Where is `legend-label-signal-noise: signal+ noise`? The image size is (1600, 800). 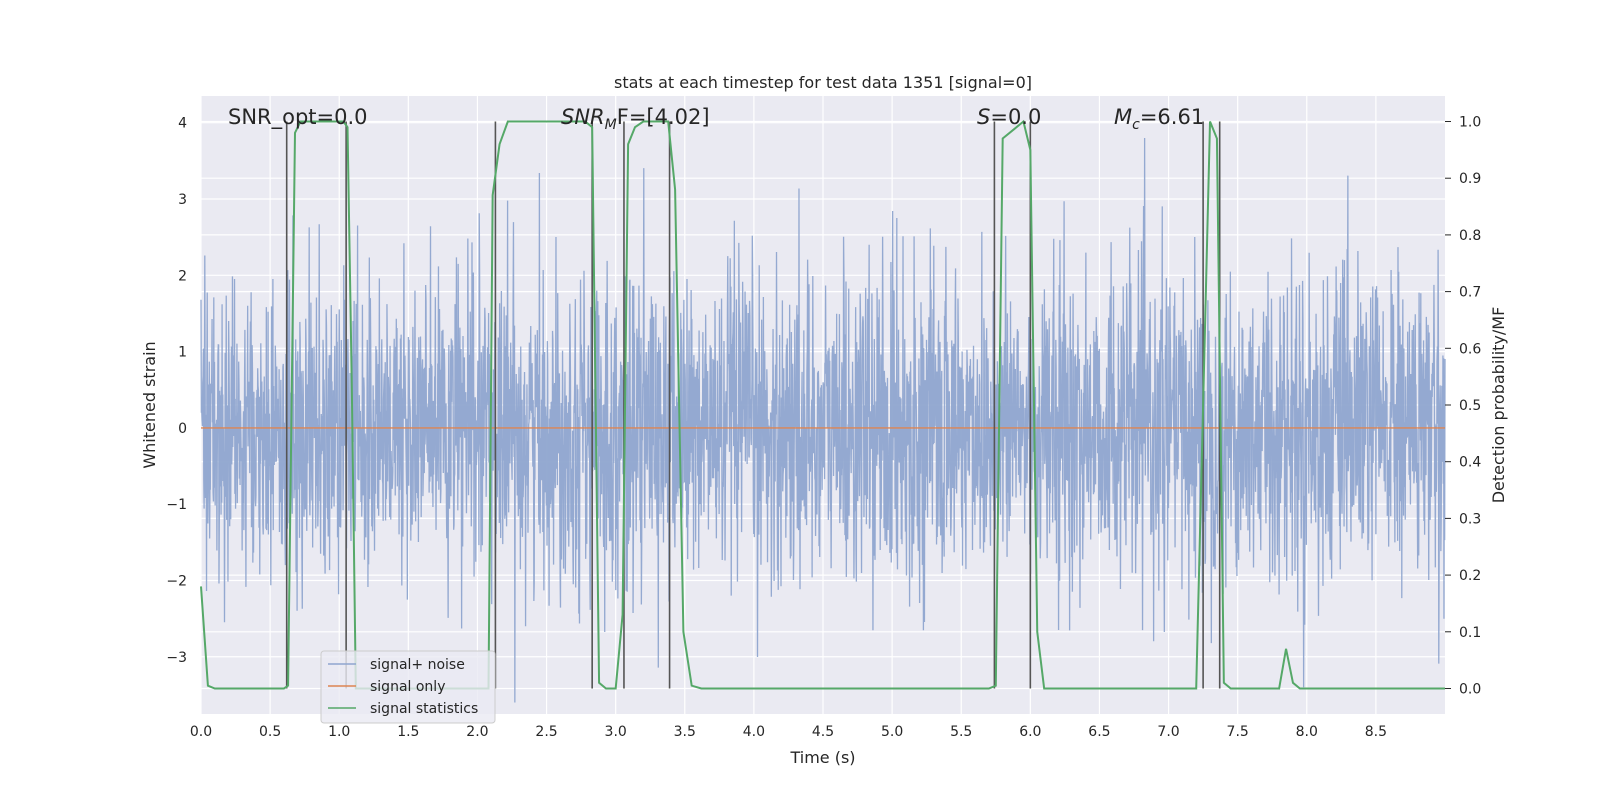 legend-label-signal-noise: signal+ noise is located at coordinates (417, 665).